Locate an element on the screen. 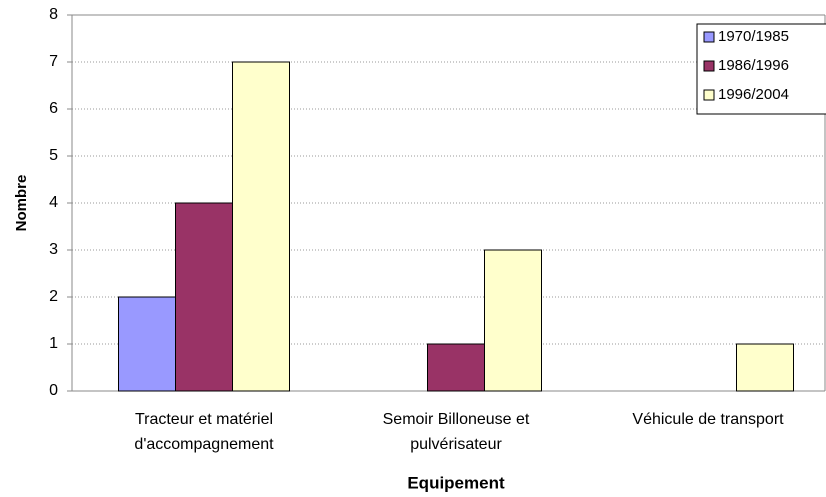 The image size is (826, 497). x-tick-label: d'accompagnement is located at coordinates (204, 444).